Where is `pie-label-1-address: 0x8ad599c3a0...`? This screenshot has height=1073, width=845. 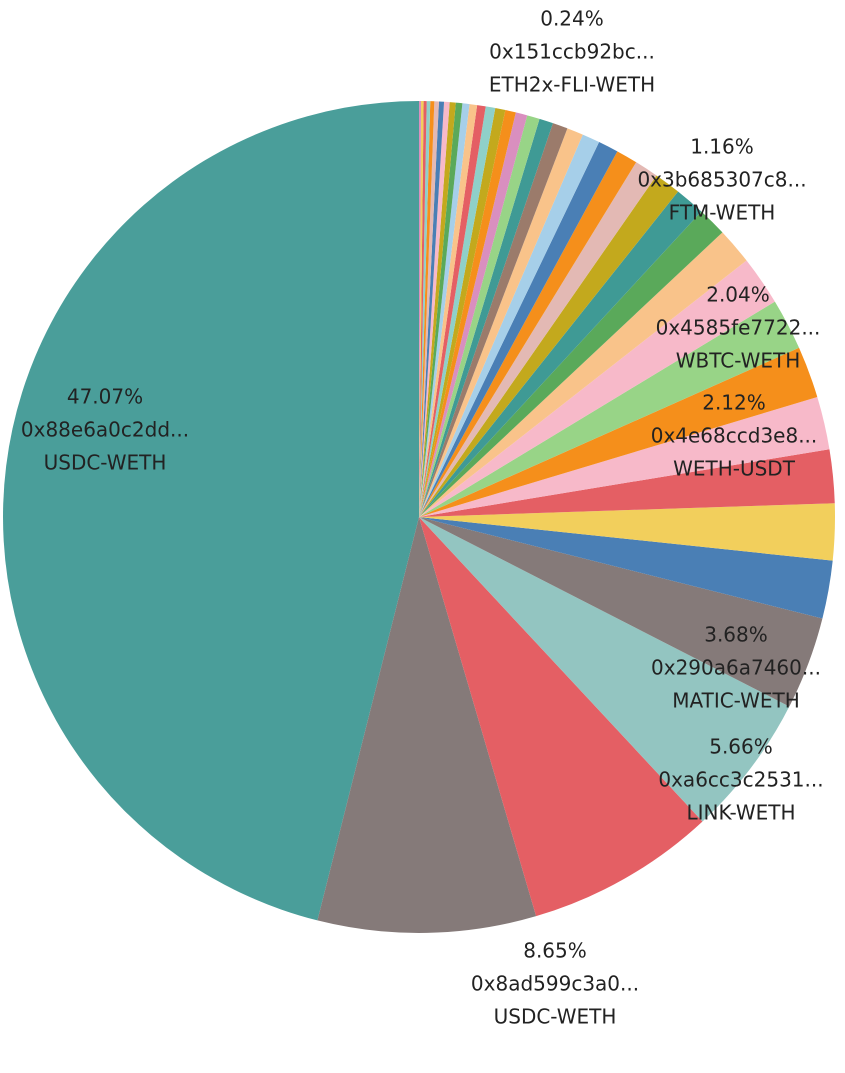
pie-label-1-address: 0x8ad599c3a0... is located at coordinates (555, 984).